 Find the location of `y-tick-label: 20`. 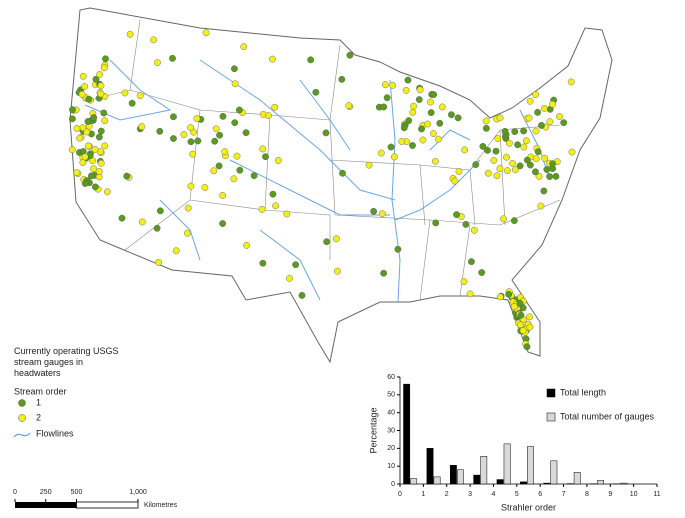

y-tick-label: 20 is located at coordinates (391, 448).